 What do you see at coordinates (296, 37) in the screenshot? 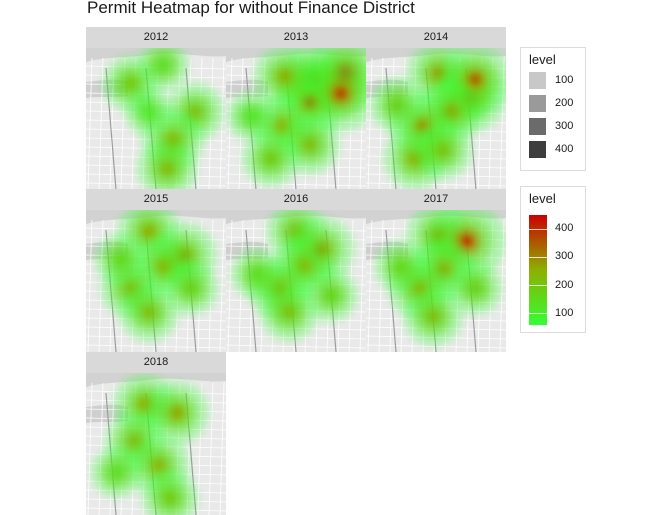
I see `facet-strip-label: 2013` at bounding box center [296, 37].